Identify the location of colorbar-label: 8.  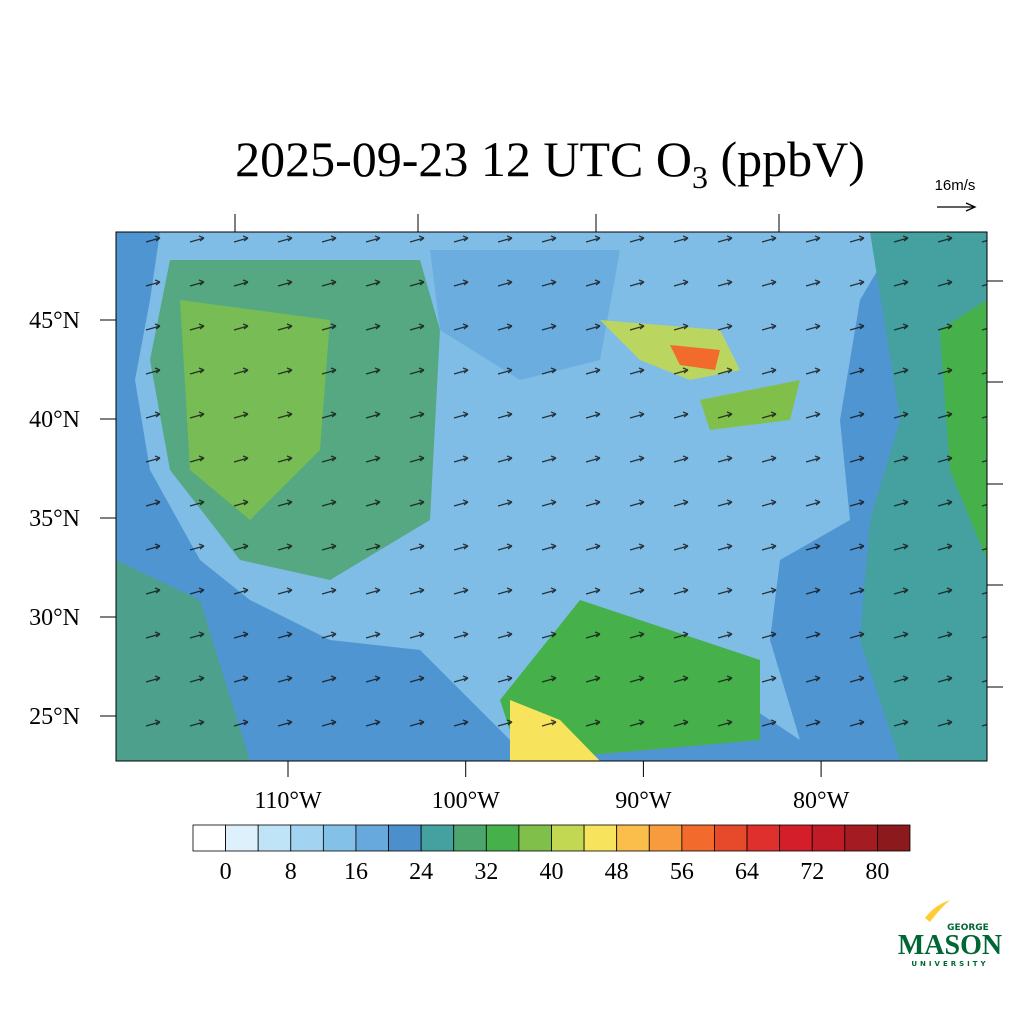
(291, 872).